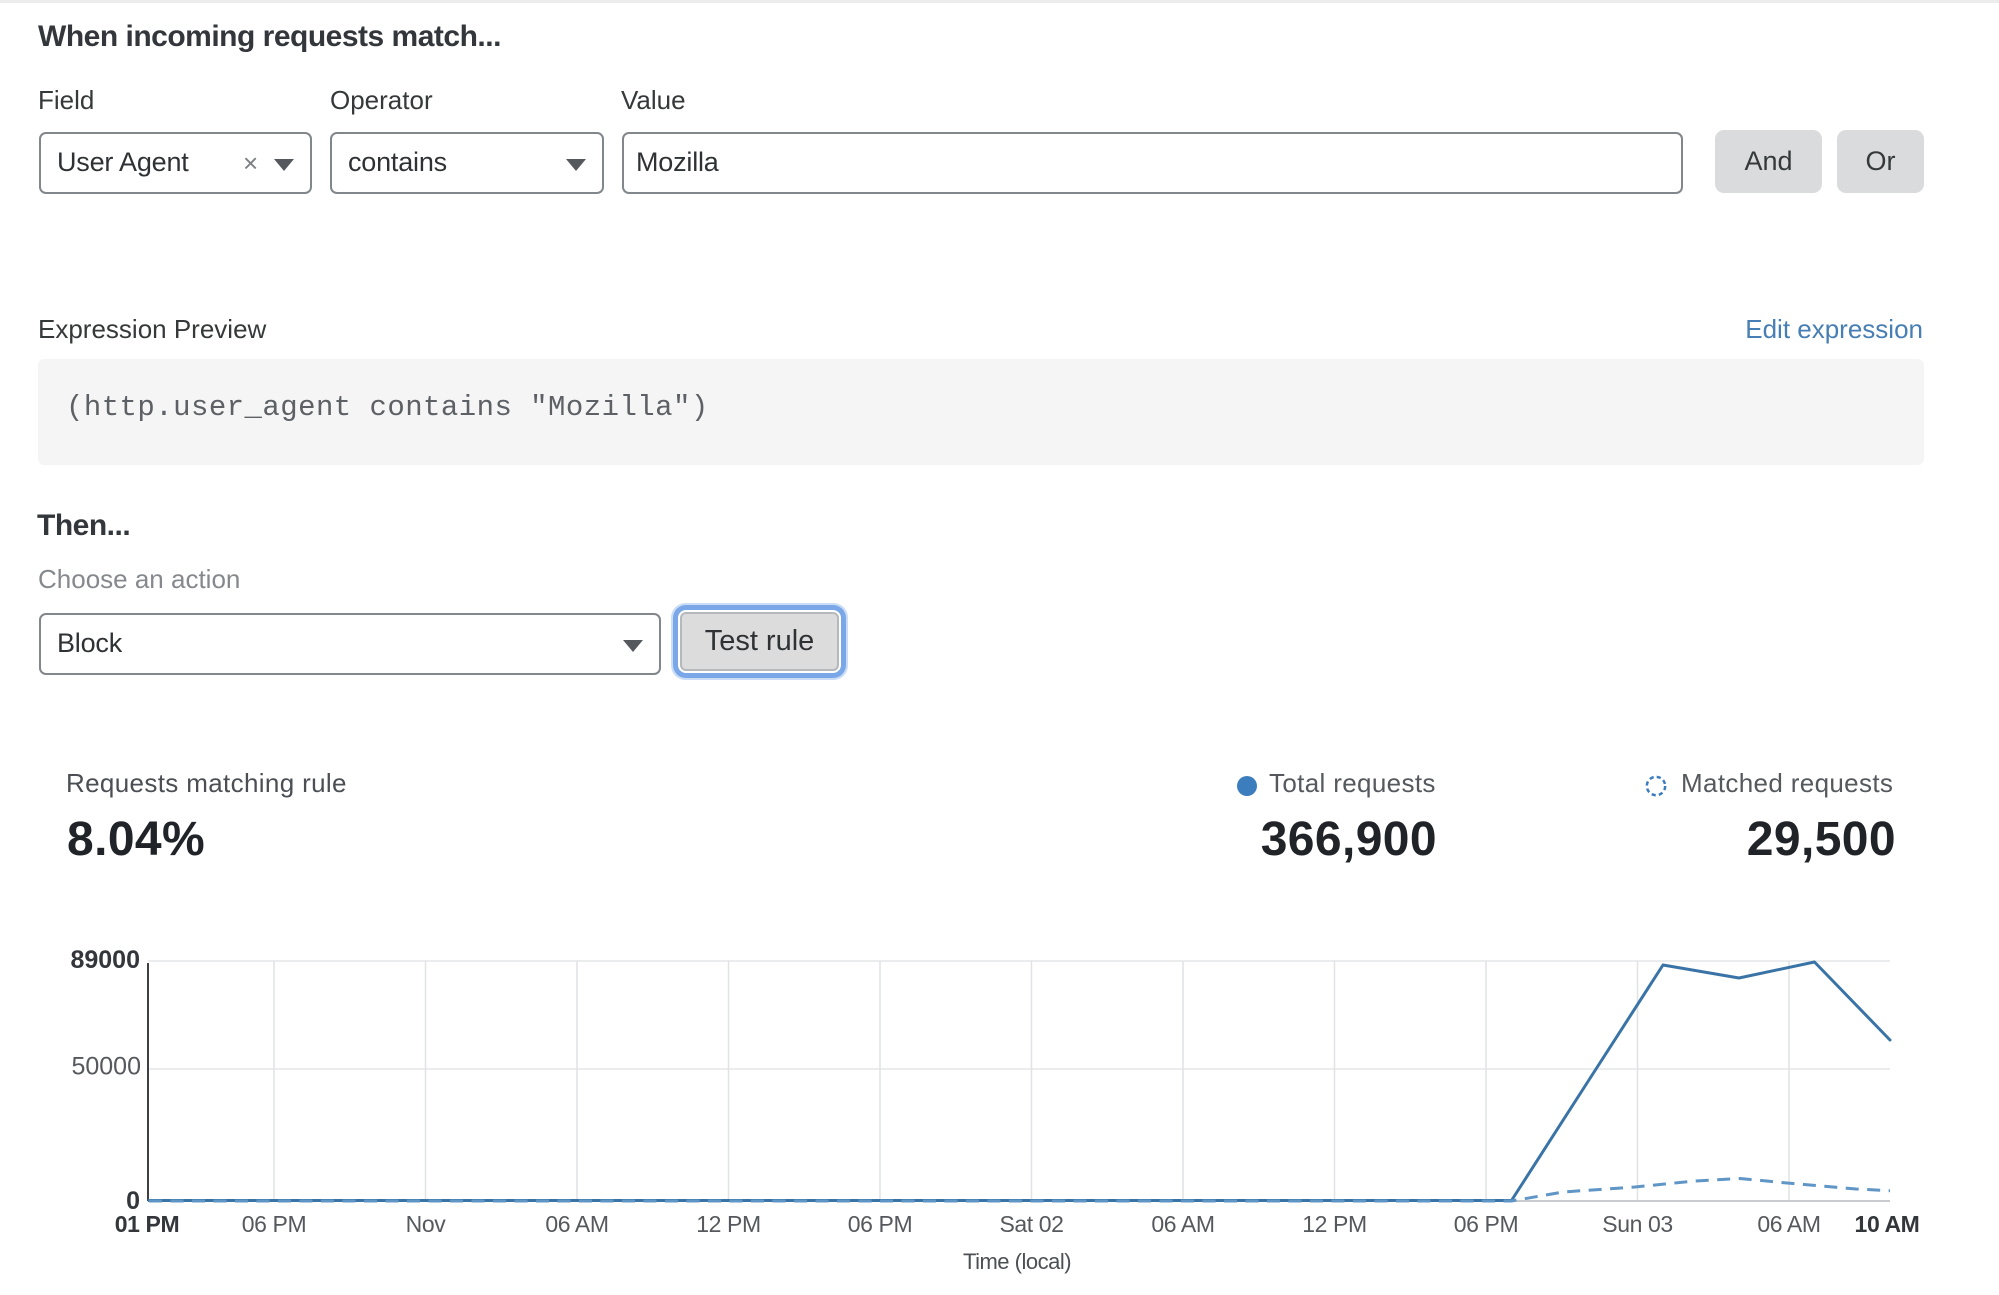  Describe the element at coordinates (426, 1224) in the screenshot. I see `svg-text: Nov` at that location.